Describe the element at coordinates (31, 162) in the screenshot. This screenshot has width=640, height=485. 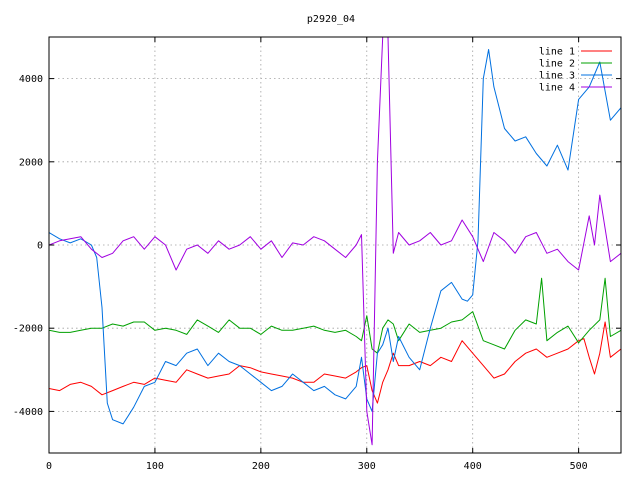
I see `y-tick-label: 2000` at that location.